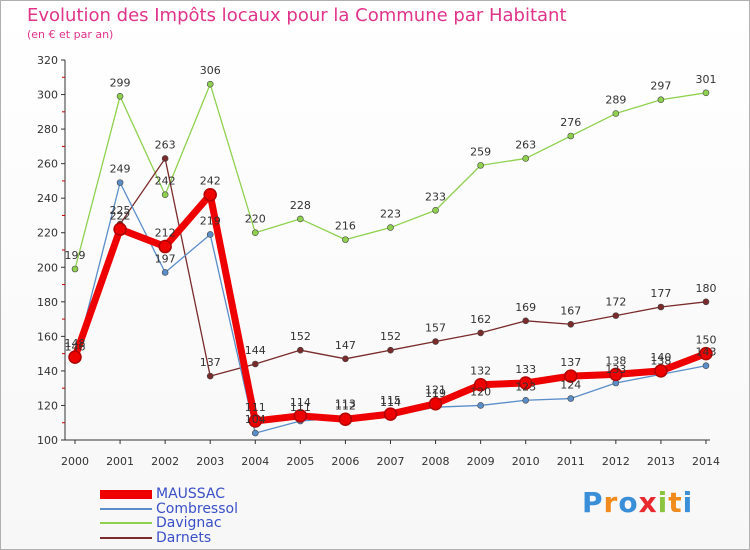 Image resolution: width=750 pixels, height=550 pixels. I want to click on data-label-maussac: 133, so click(525, 369).